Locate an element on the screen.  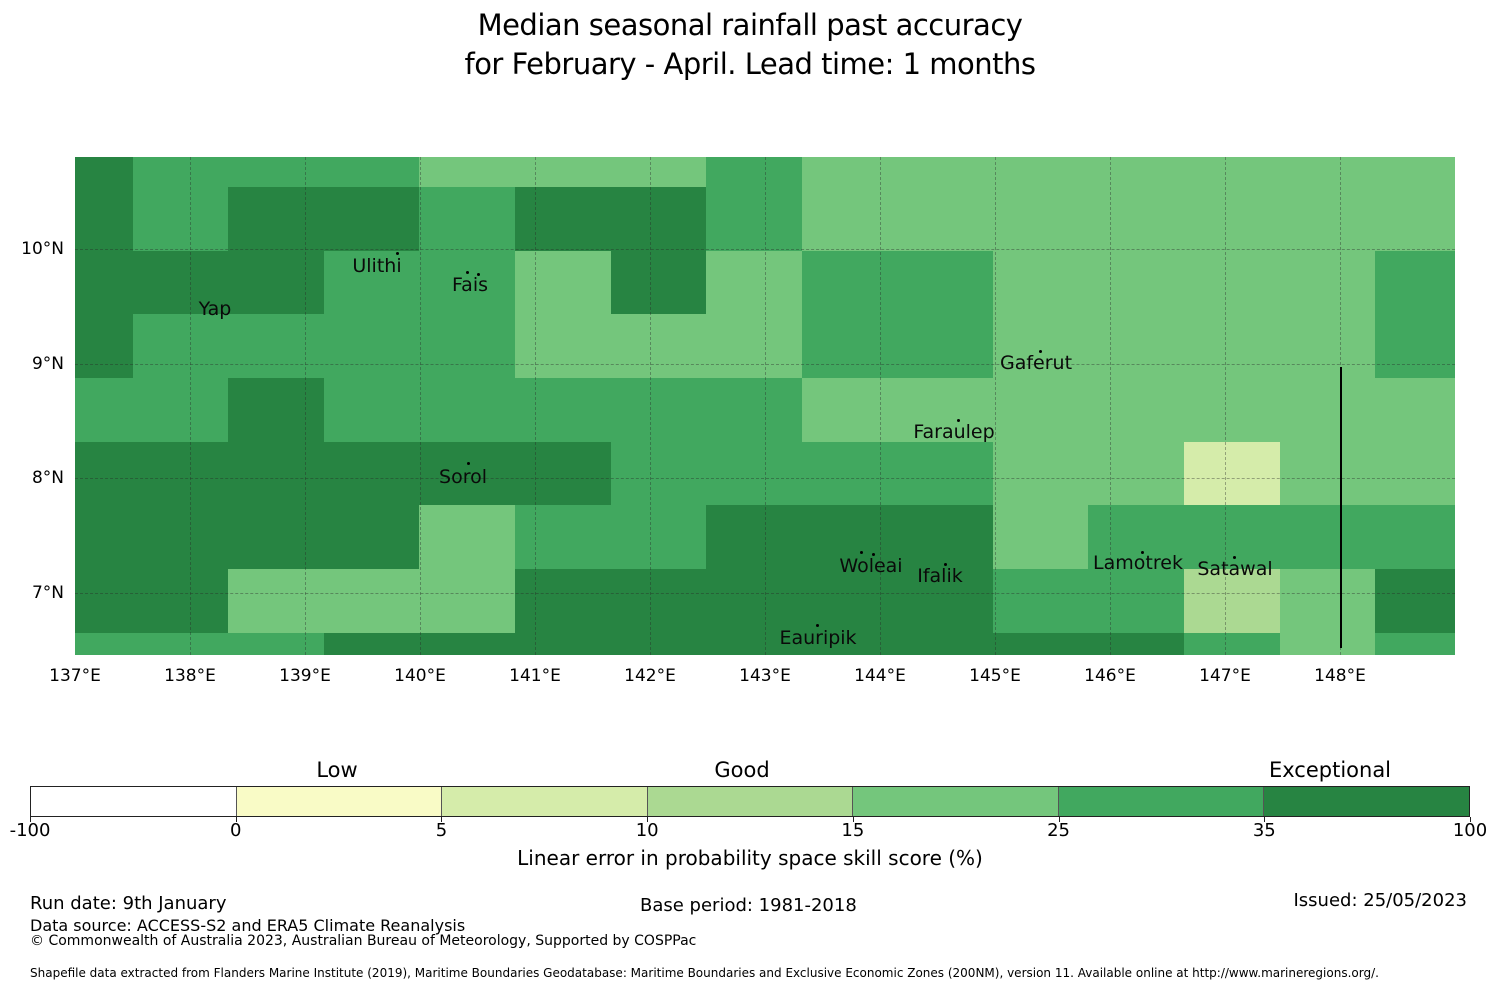
x-axis-tick-label: 138°E is located at coordinates (190, 676).